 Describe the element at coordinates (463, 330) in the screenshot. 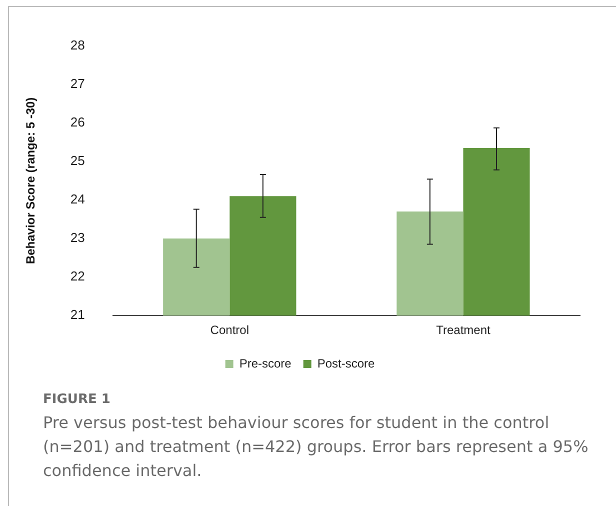

I see `x-tick-label: Treatment` at that location.